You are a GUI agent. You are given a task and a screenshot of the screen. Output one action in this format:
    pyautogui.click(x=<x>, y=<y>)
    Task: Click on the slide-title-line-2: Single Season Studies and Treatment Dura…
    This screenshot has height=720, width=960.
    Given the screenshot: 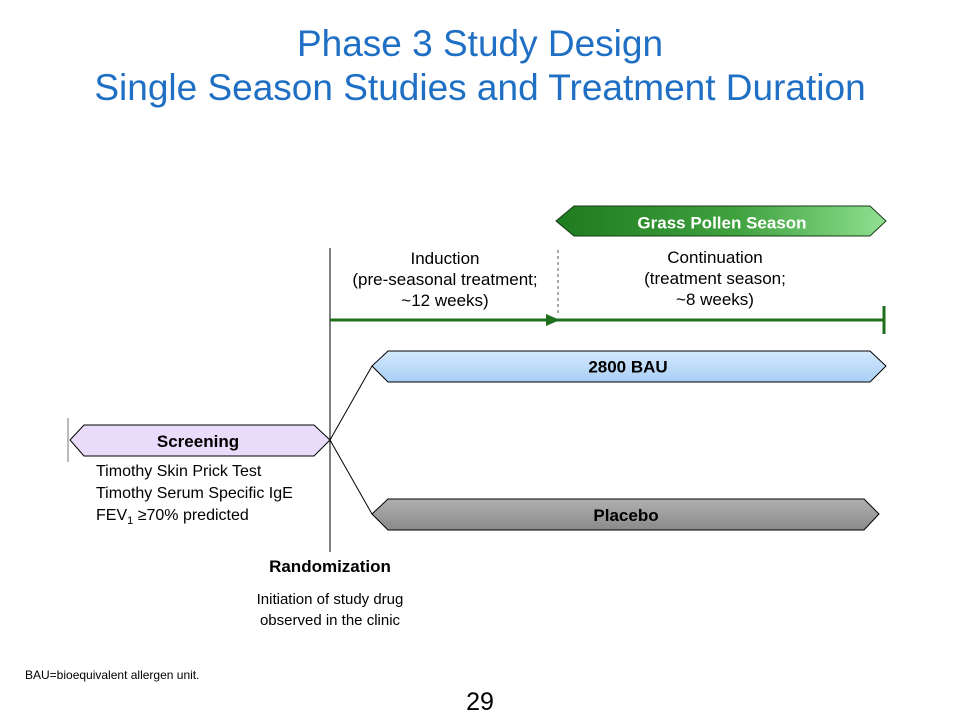 What is the action you would take?
    pyautogui.click(x=480, y=87)
    